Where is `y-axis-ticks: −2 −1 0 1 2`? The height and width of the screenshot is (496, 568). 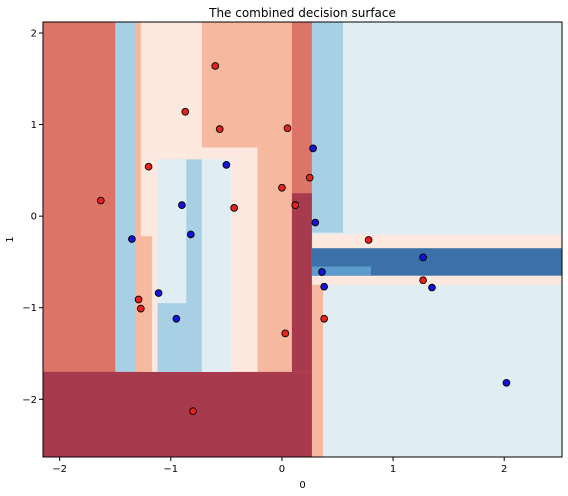 y-axis-ticks: −2 −1 0 1 2 is located at coordinates (32, 217).